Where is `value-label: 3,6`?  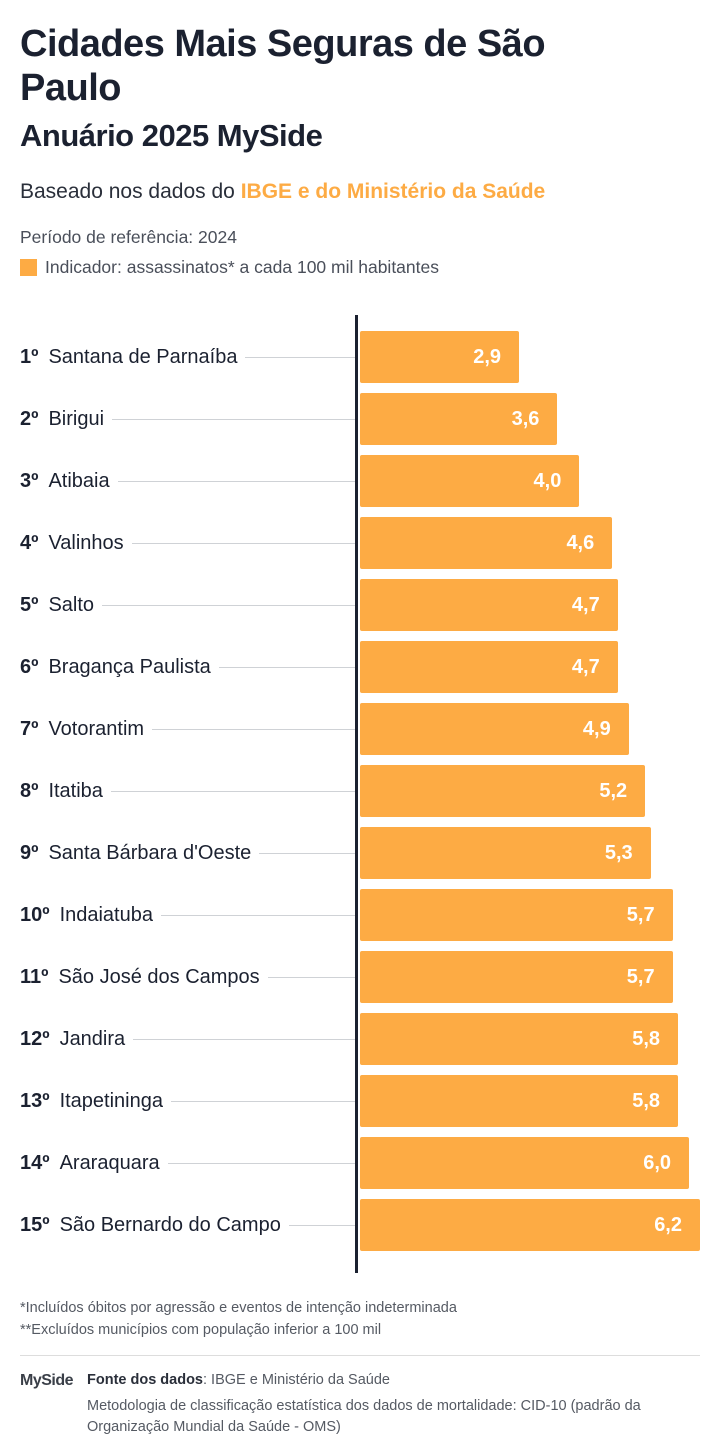
value-label: 3,6 is located at coordinates (525, 419).